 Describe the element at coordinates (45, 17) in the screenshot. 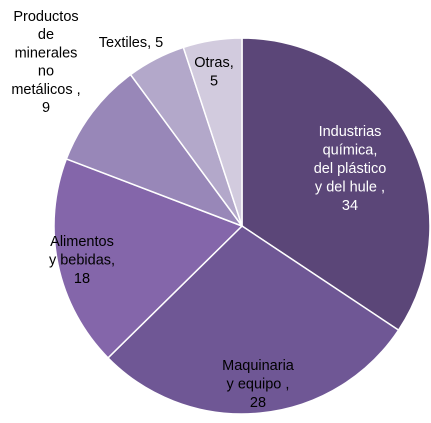

I see `data-label-line: Productos` at that location.